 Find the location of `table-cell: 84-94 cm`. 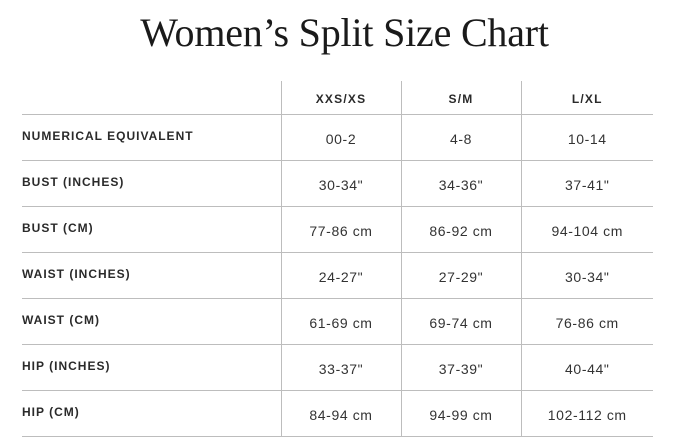

table-cell: 84-94 cm is located at coordinates (340, 413).